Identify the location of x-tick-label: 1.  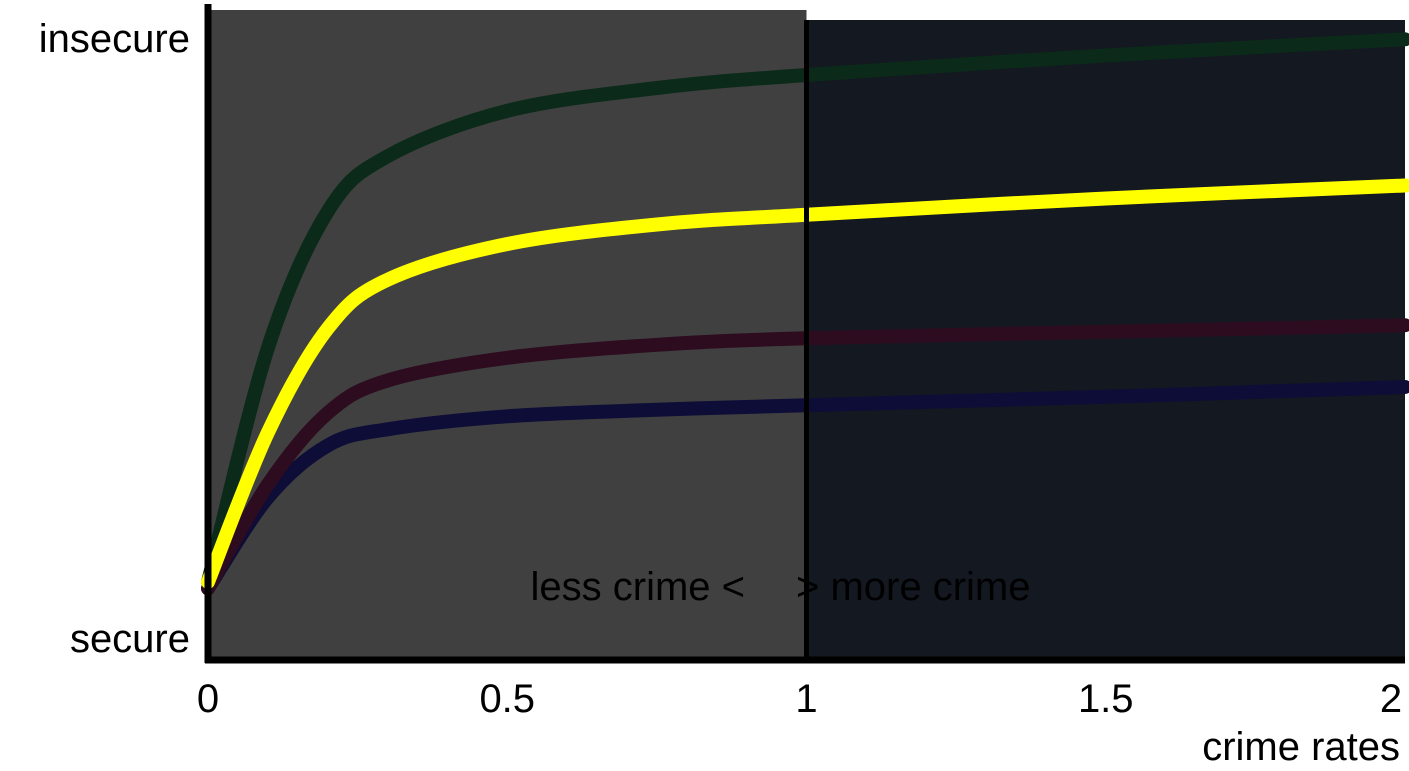
(806, 699).